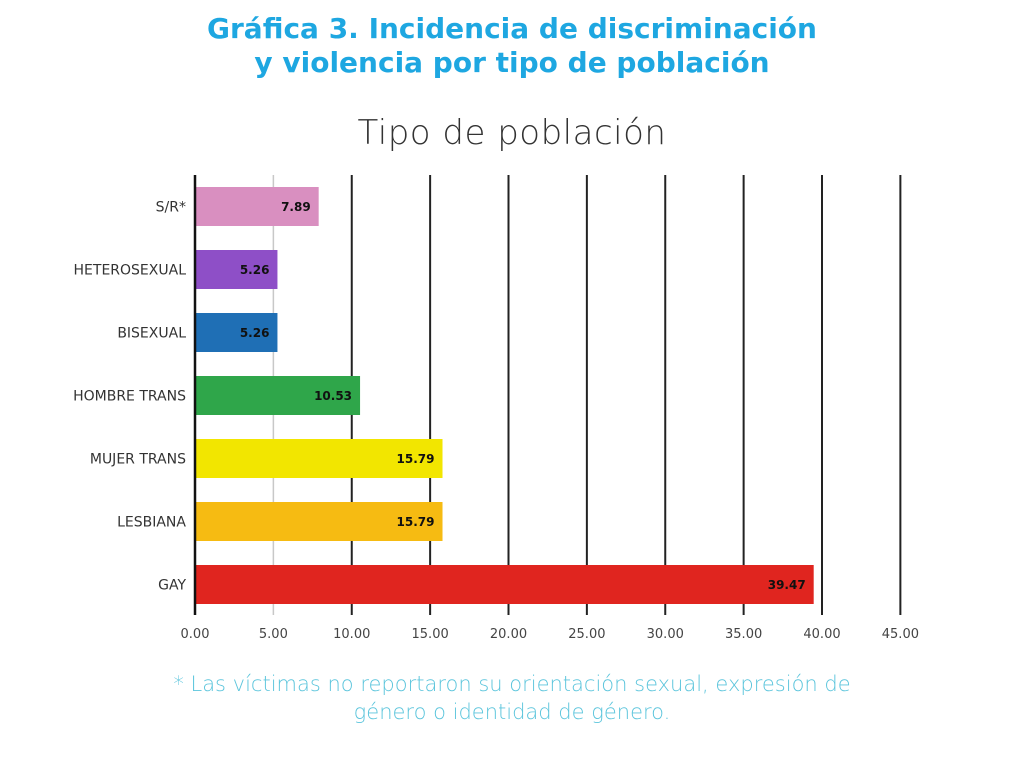 The height and width of the screenshot is (760, 1024). I want to click on chart-heading-line-2: y violencia por tipo de población, so click(512, 62).